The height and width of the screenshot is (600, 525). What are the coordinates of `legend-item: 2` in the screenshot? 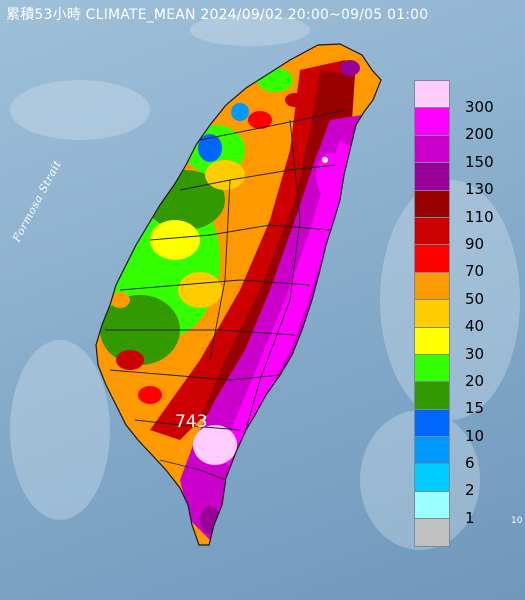 It's located at (444, 481).